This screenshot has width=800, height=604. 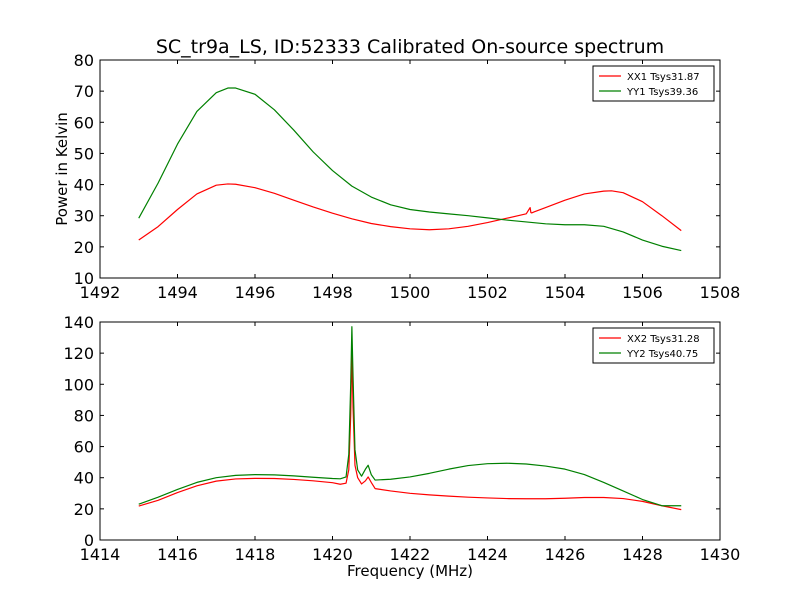 What do you see at coordinates (332, 292) in the screenshot?
I see `x-tick-label: 1498` at bounding box center [332, 292].